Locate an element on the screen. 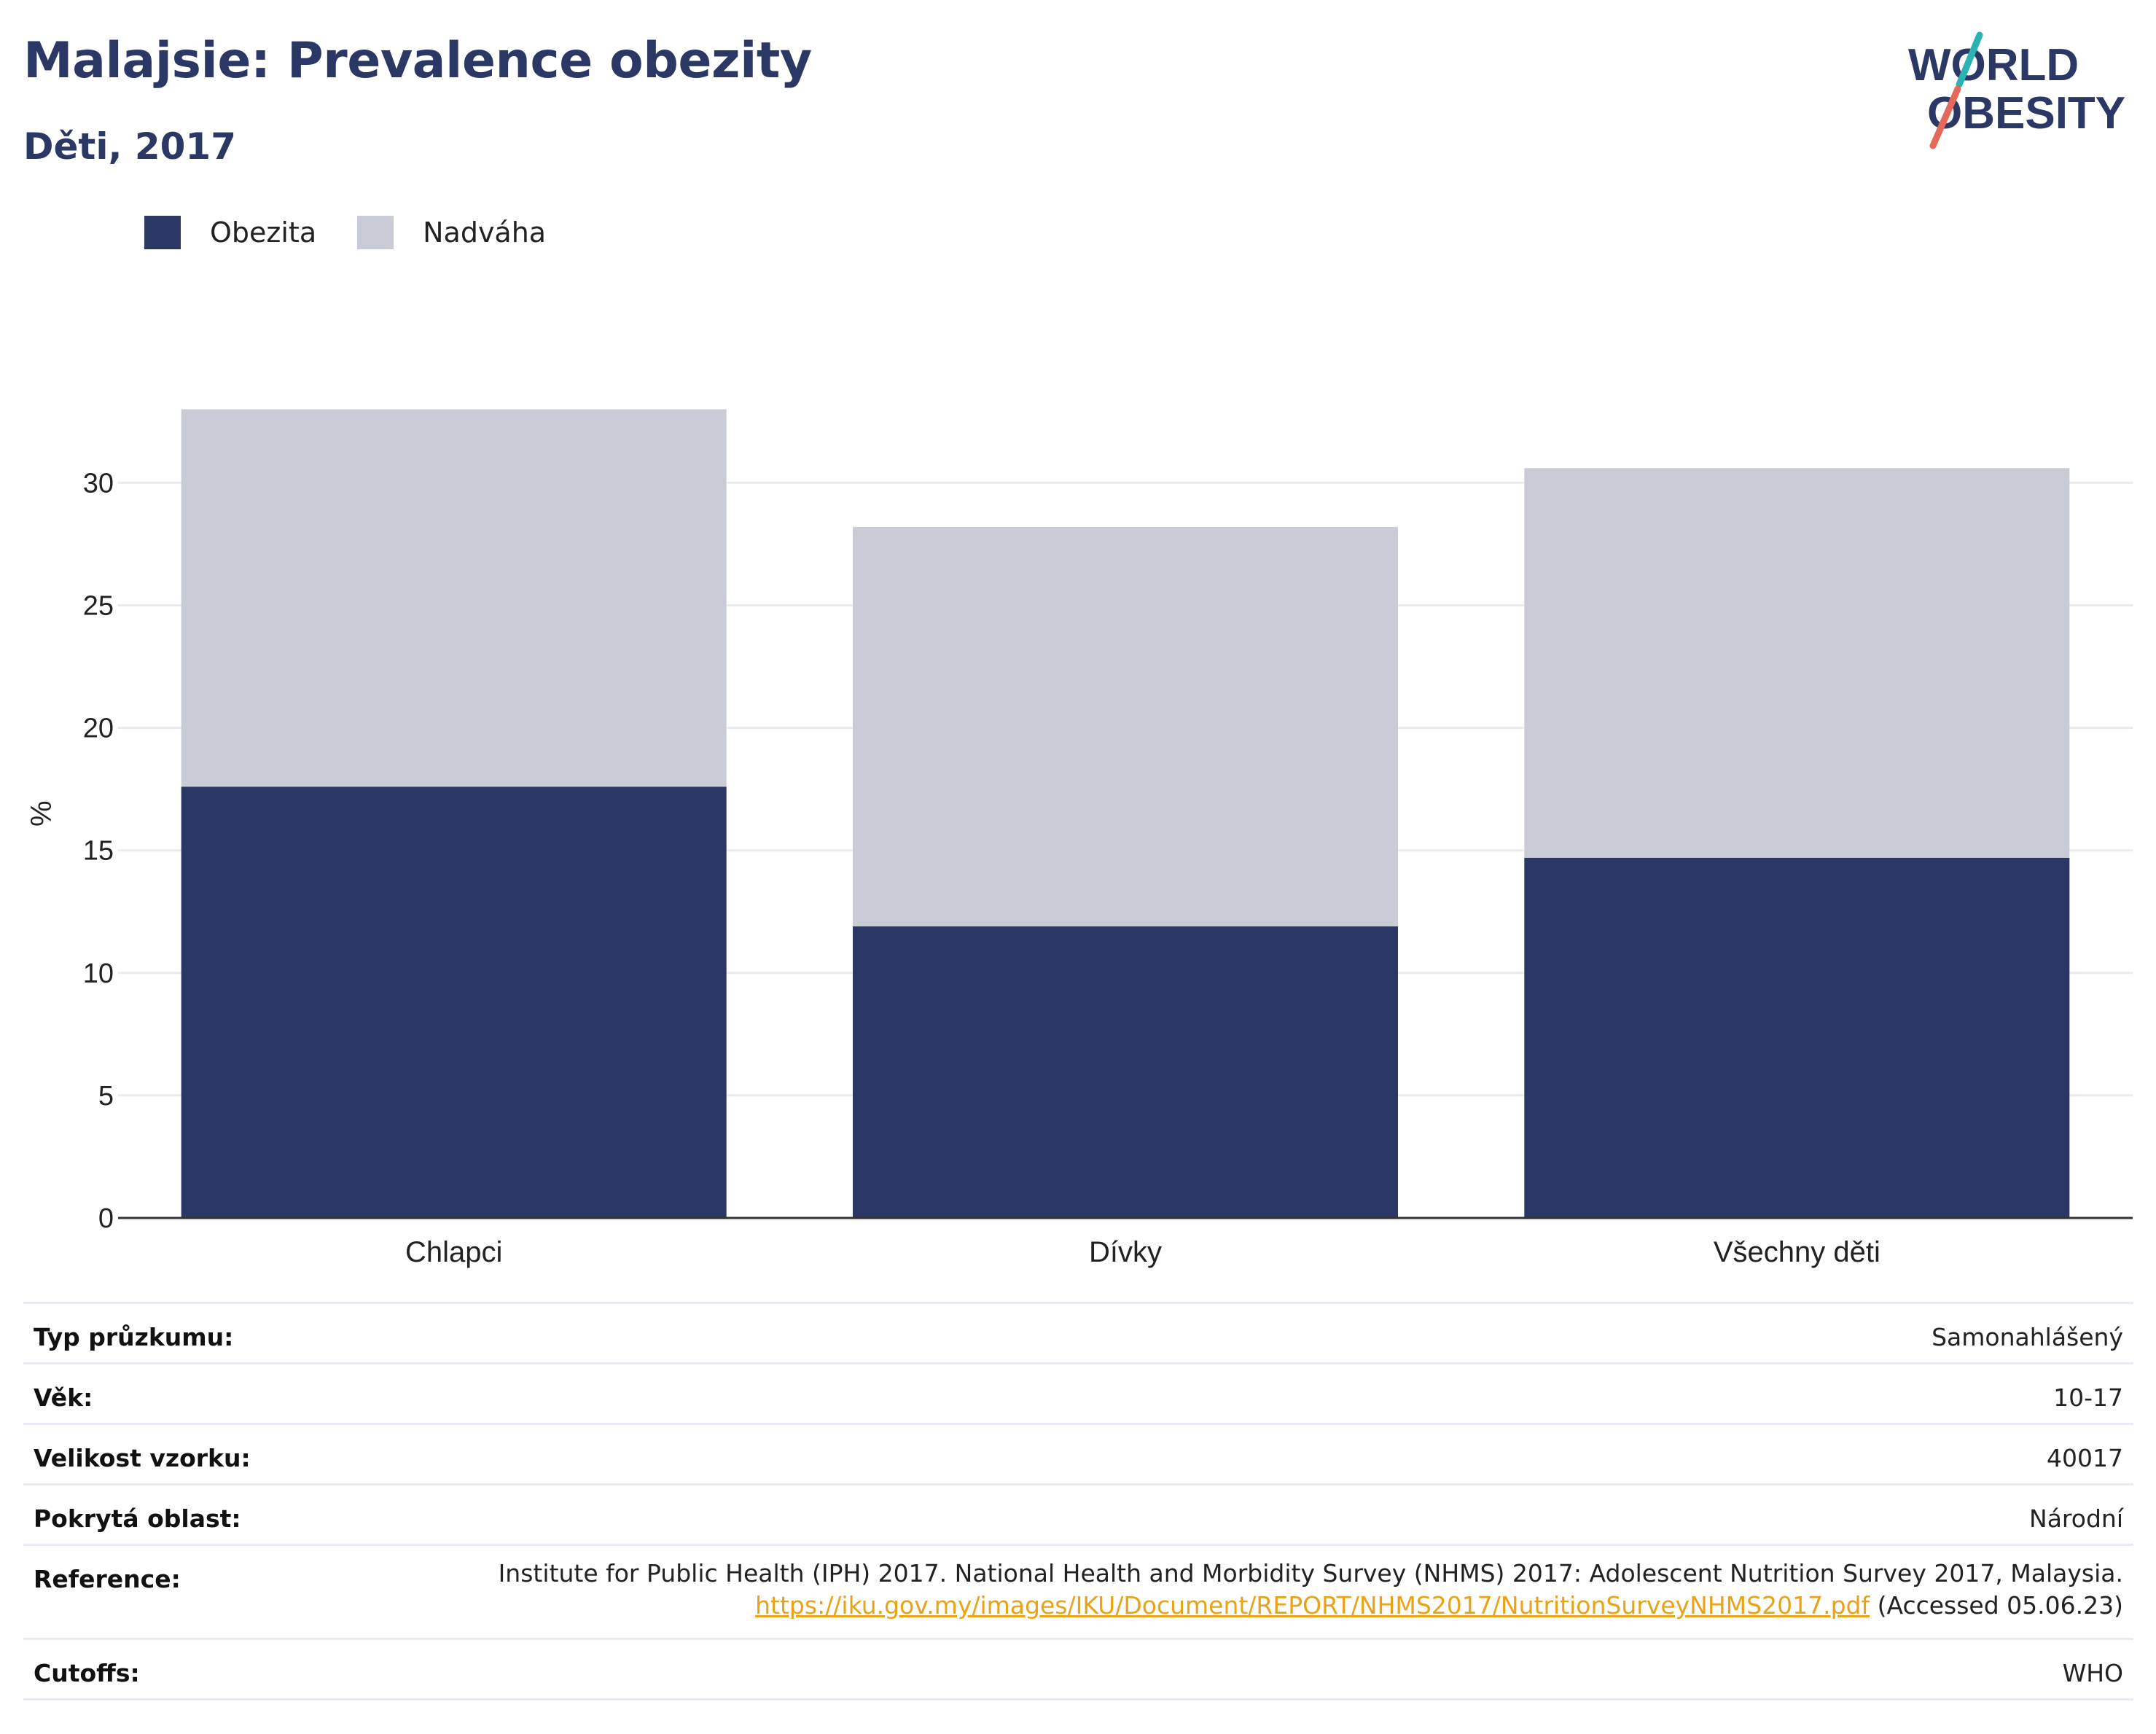  legend-label-nadvaha: Nadváha is located at coordinates (485, 233).